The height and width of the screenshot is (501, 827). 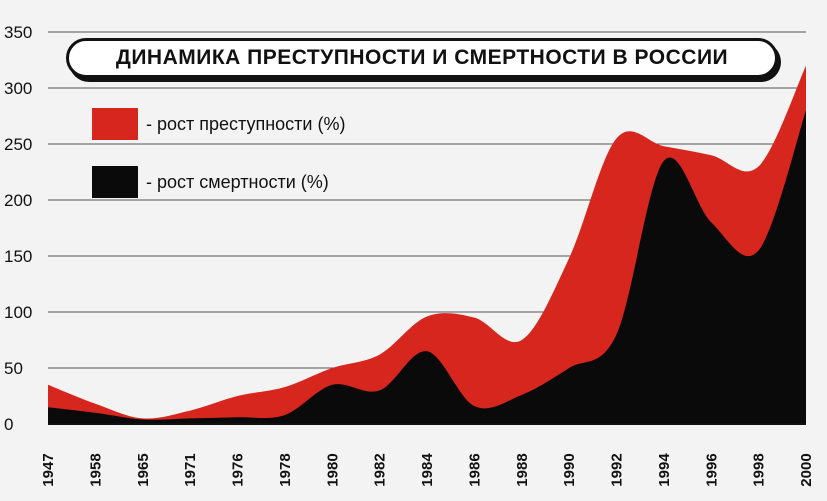 I want to click on x-tick-label: 1947, so click(x=48, y=469).